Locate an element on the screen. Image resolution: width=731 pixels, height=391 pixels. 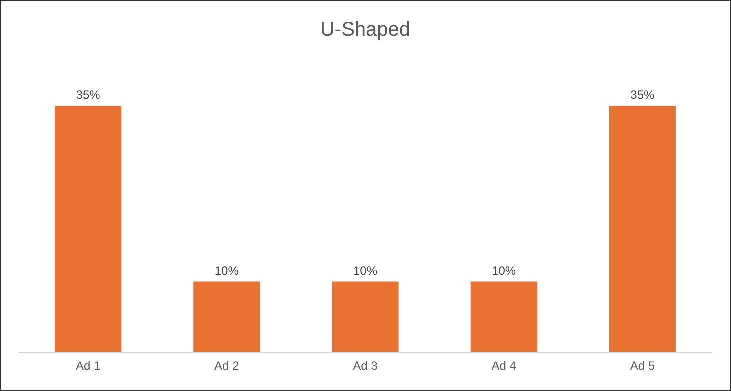
x-tick-label: Ad 5 is located at coordinates (643, 366).